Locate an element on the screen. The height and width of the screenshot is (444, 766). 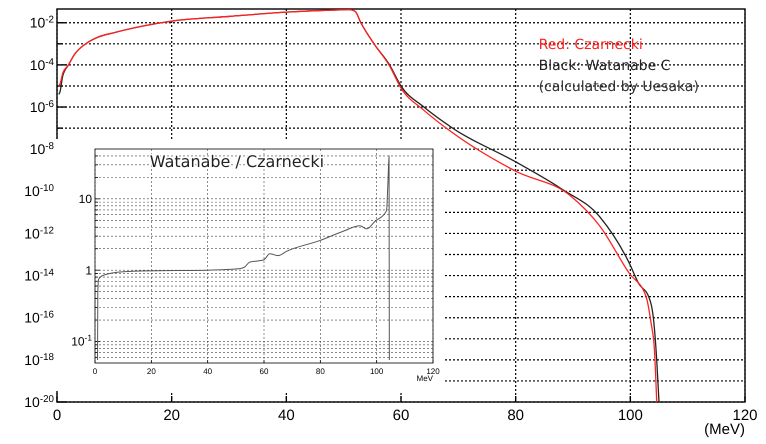
y-tick-label: 10$^{-18}$ is located at coordinates (39, 359).